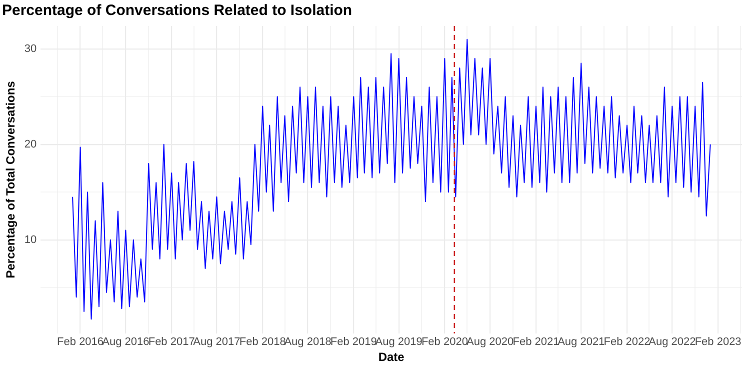 The height and width of the screenshot is (367, 746). I want to click on x-tick-label: Aug 2020, so click(490, 342).